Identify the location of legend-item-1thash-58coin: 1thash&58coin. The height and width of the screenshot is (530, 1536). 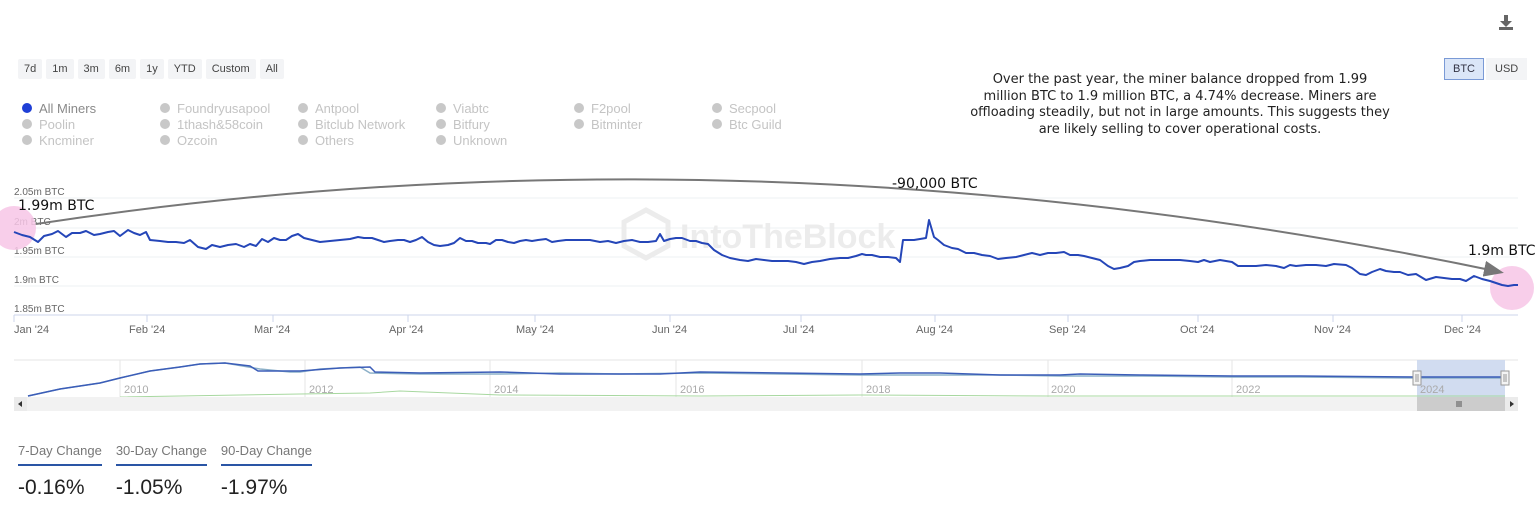
(229, 124).